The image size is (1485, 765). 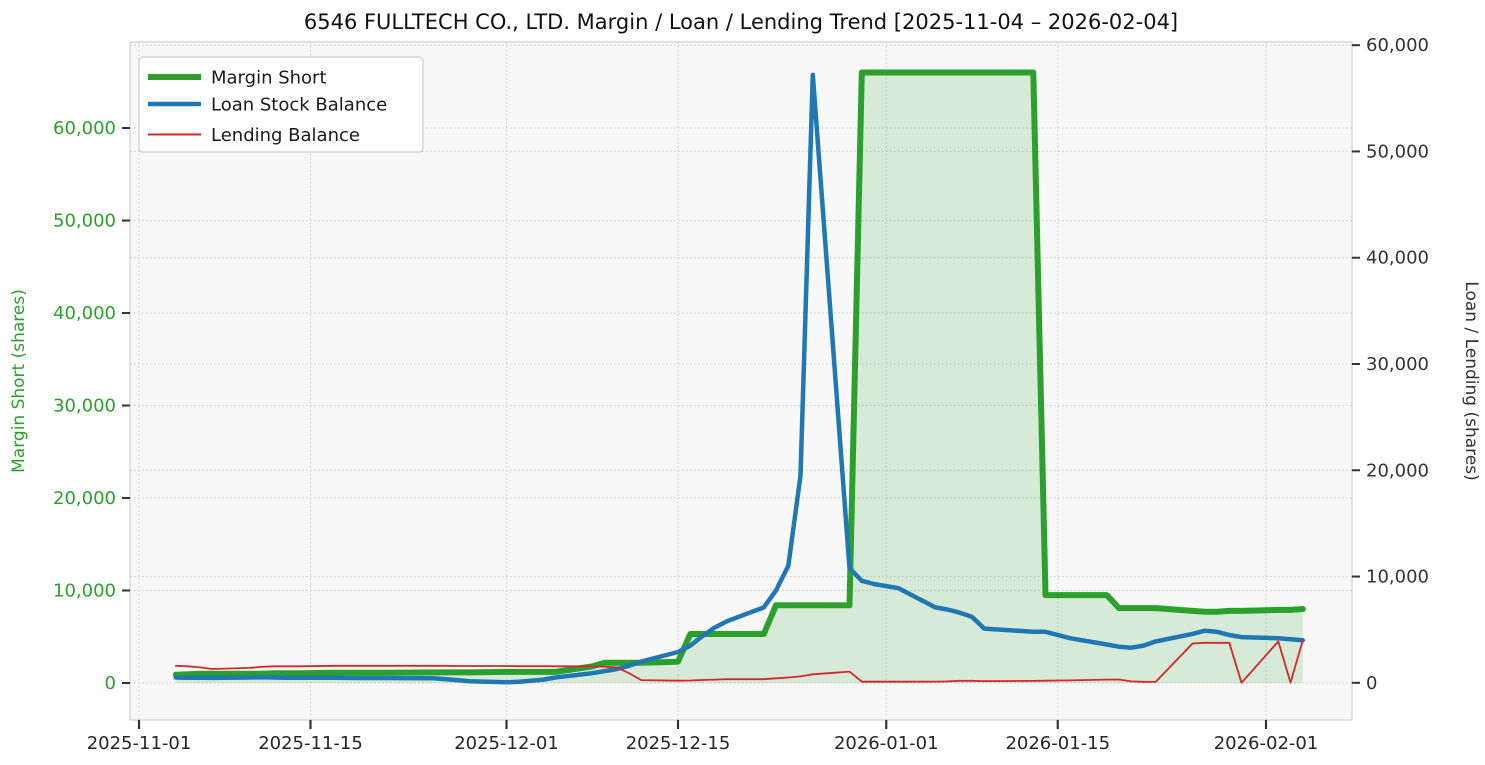 I want to click on legend-label-margin-short: Margin Short, so click(x=269, y=78).